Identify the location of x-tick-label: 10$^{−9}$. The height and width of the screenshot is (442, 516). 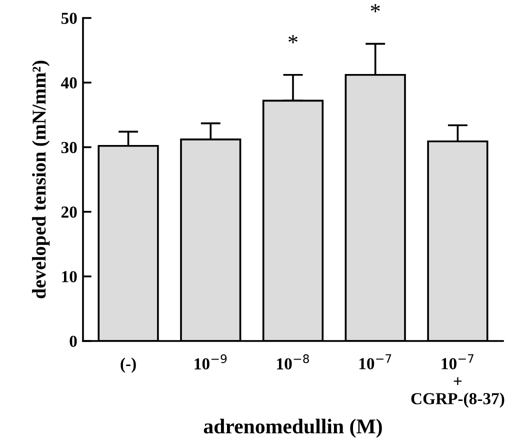
(210, 362).